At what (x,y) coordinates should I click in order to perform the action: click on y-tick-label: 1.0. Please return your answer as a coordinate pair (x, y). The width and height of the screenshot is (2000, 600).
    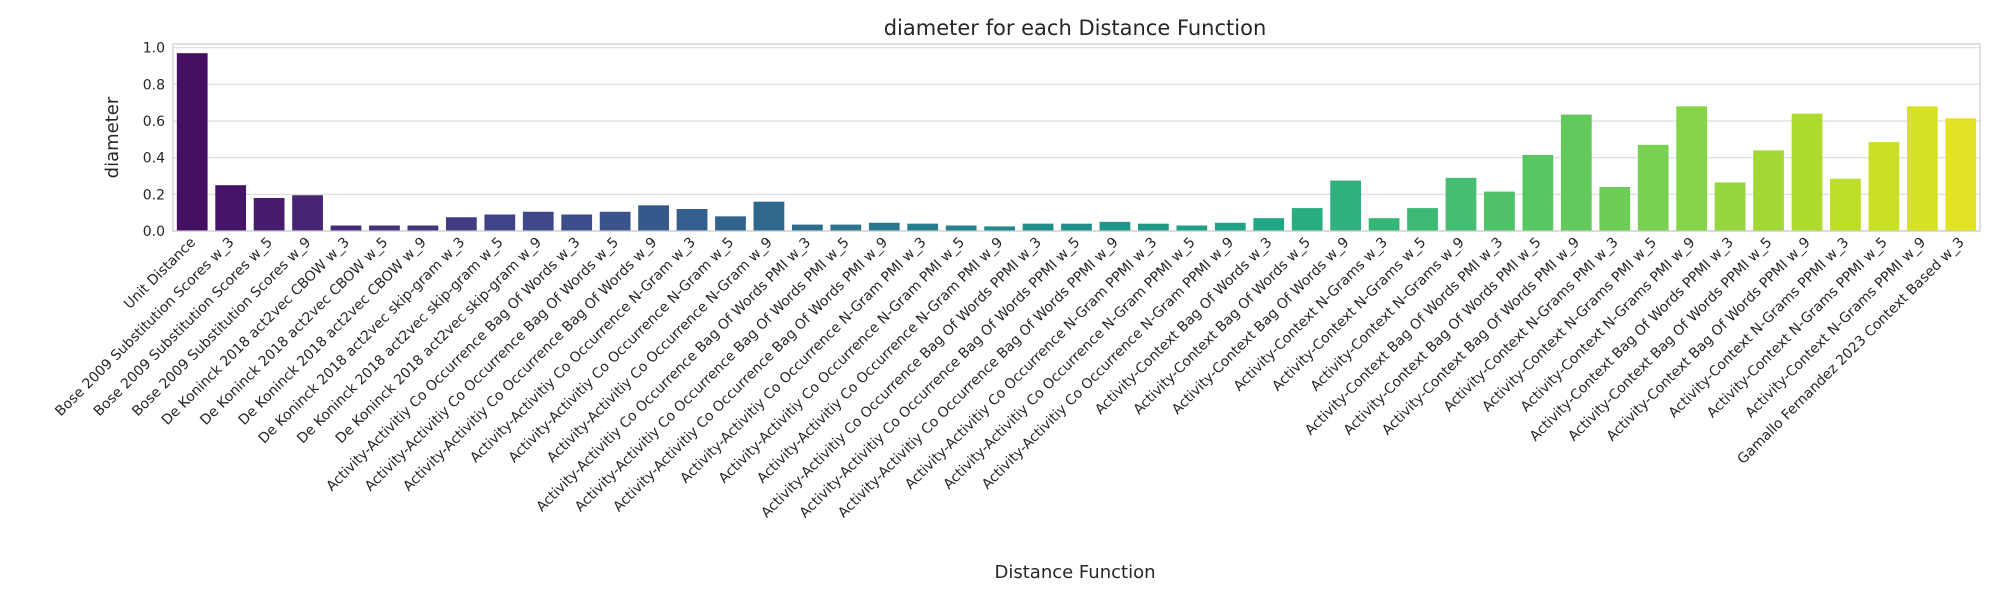
    Looking at the image, I should click on (154, 49).